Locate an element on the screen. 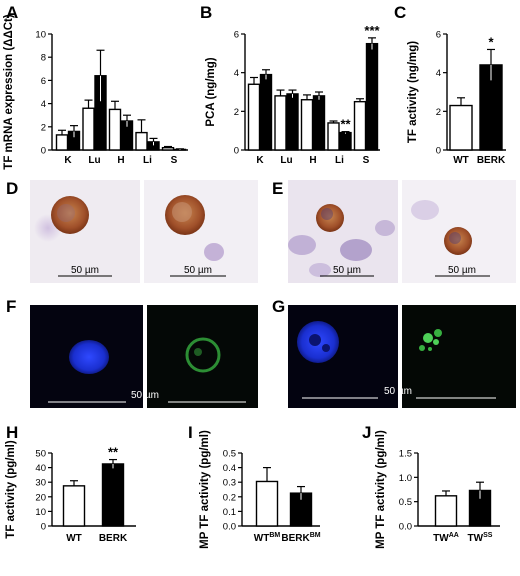 The height and width of the screenshot is (576, 520). chart-a-bar-Li-control is located at coordinates (141, 141).